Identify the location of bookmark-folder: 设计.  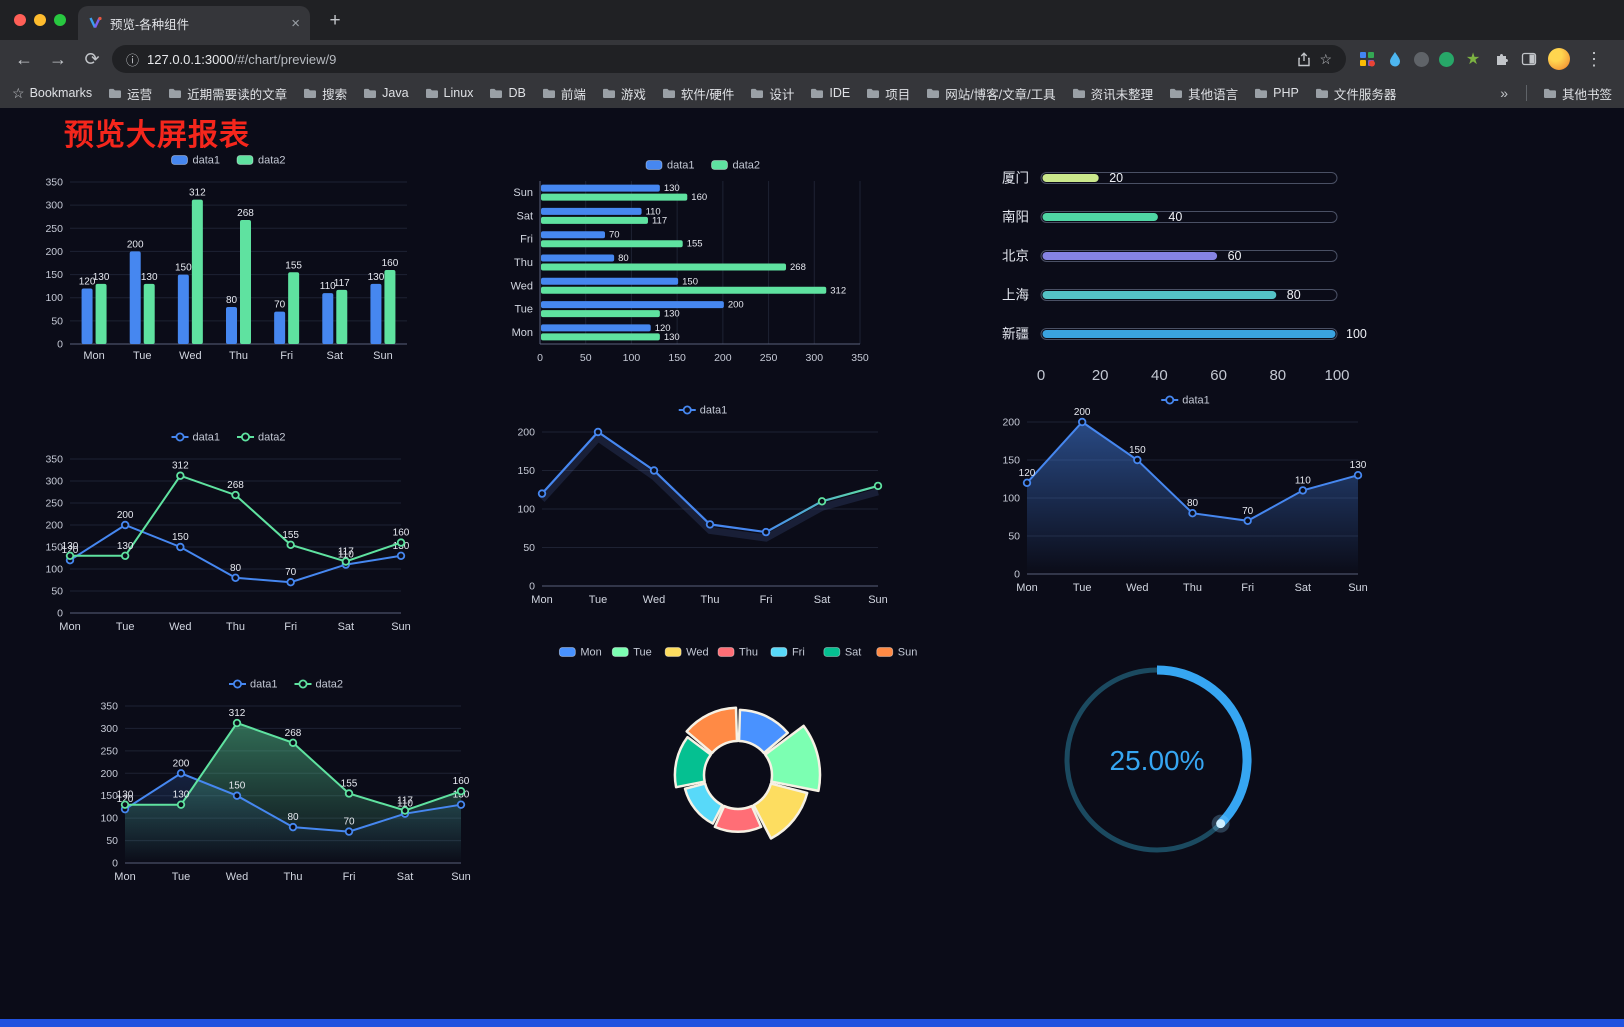
(772, 93).